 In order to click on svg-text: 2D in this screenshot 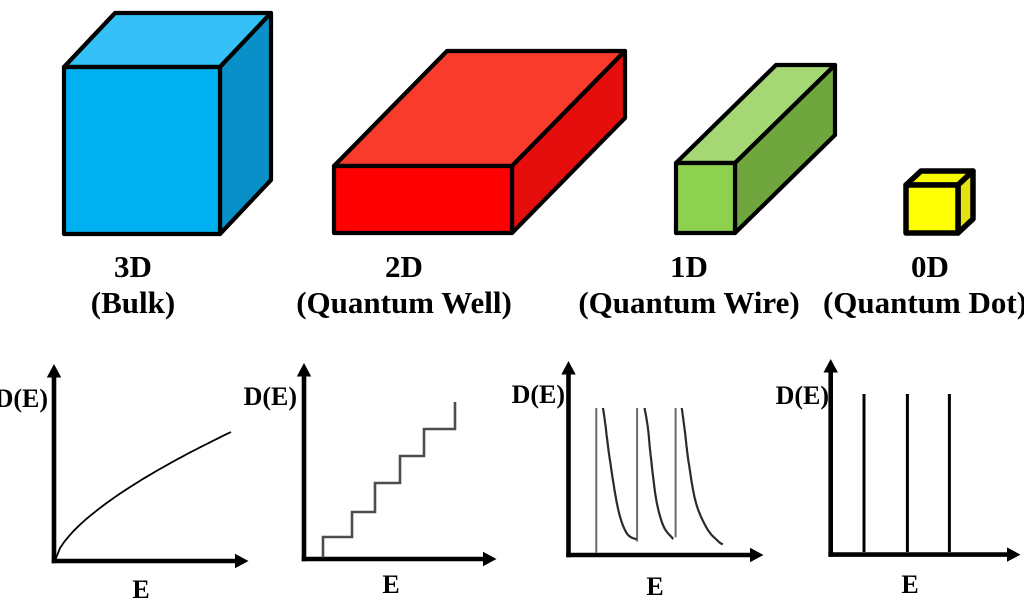, I will do `click(404, 266)`.